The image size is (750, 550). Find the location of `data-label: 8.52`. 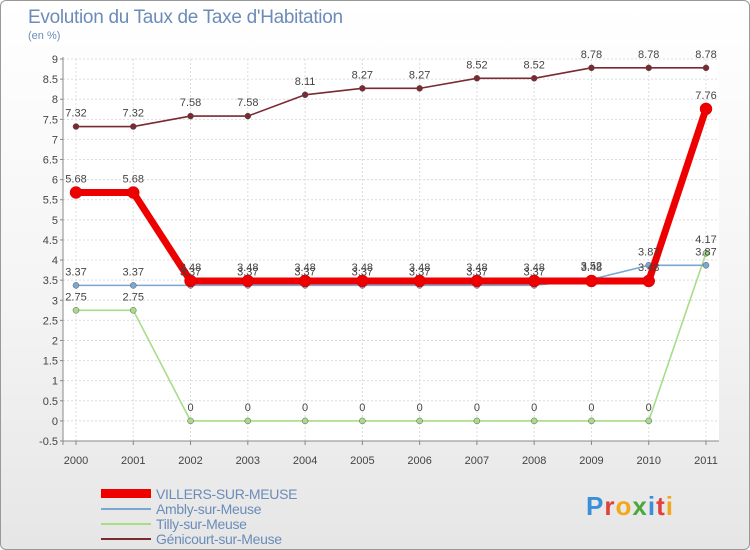

data-label: 8.52 is located at coordinates (533, 65).